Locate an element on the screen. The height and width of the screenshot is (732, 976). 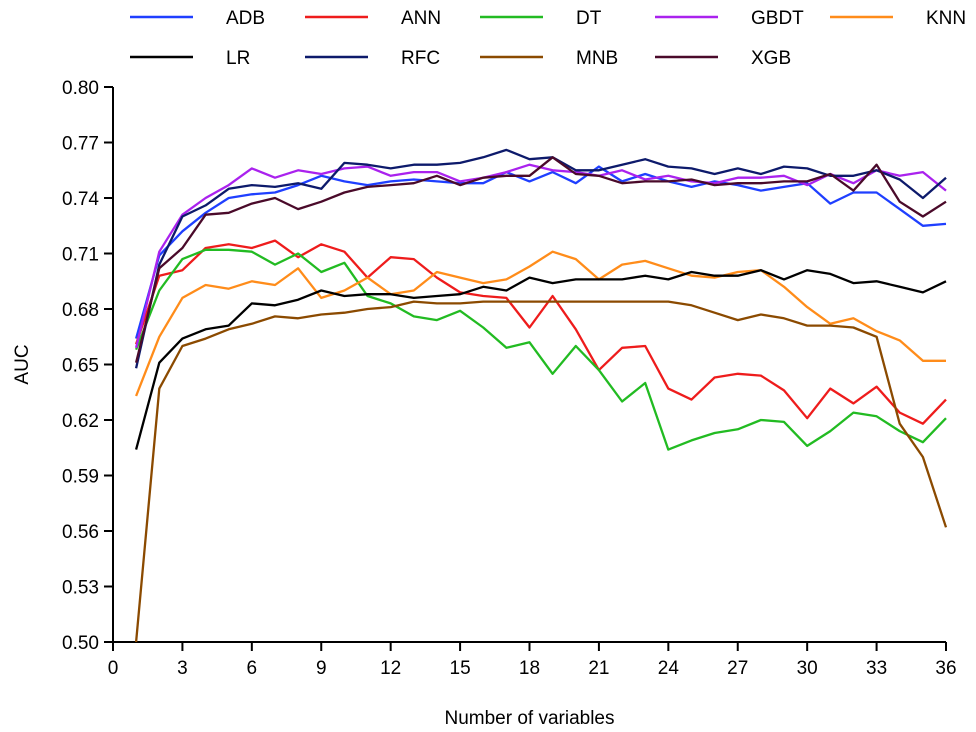
legend-item-mnb: MNB is located at coordinates (549, 58).